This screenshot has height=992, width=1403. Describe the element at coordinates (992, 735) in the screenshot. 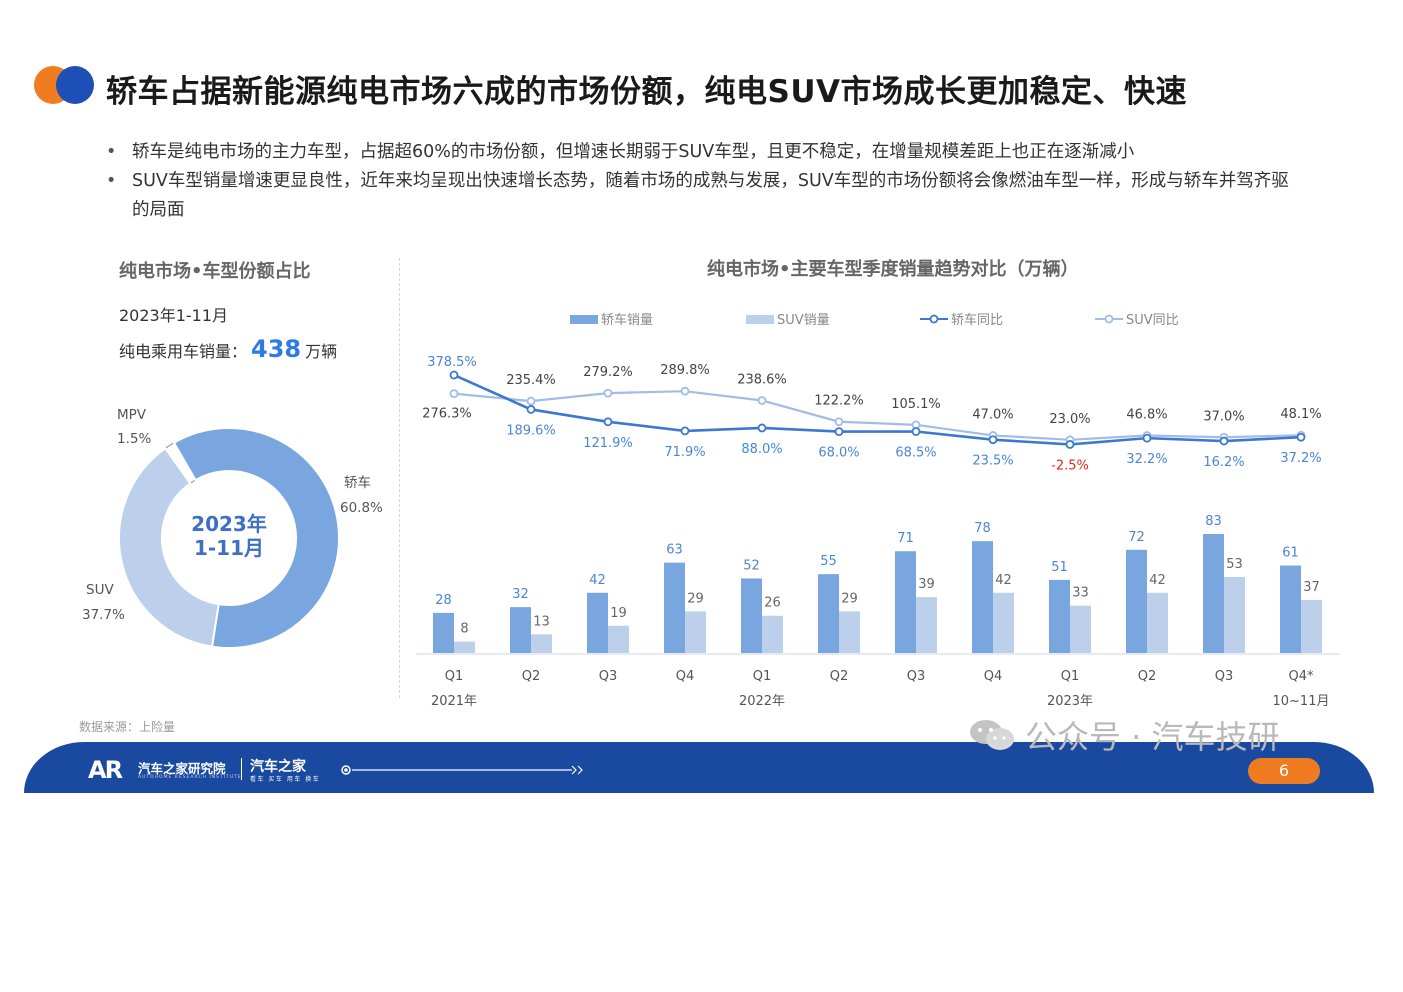

I see `wechat-icon` at that location.